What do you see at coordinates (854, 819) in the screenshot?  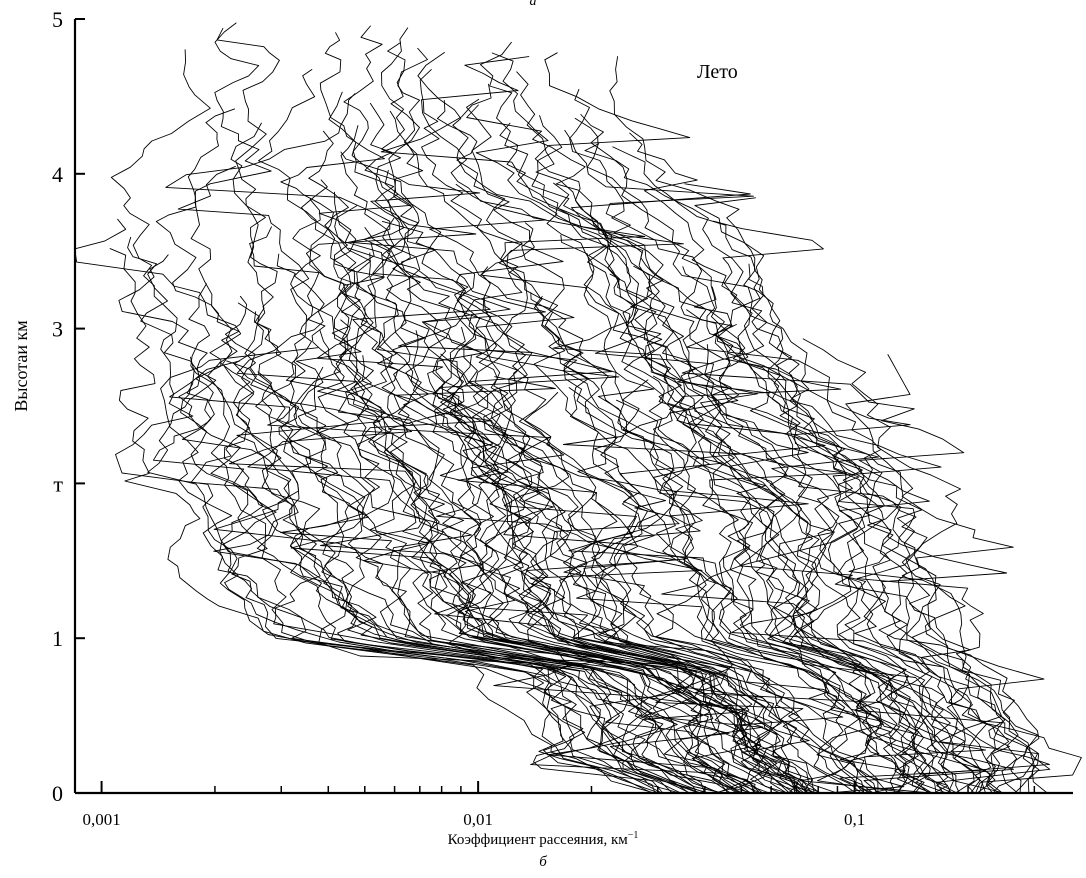 I see `x-tick-label-2: 0,1` at bounding box center [854, 819].